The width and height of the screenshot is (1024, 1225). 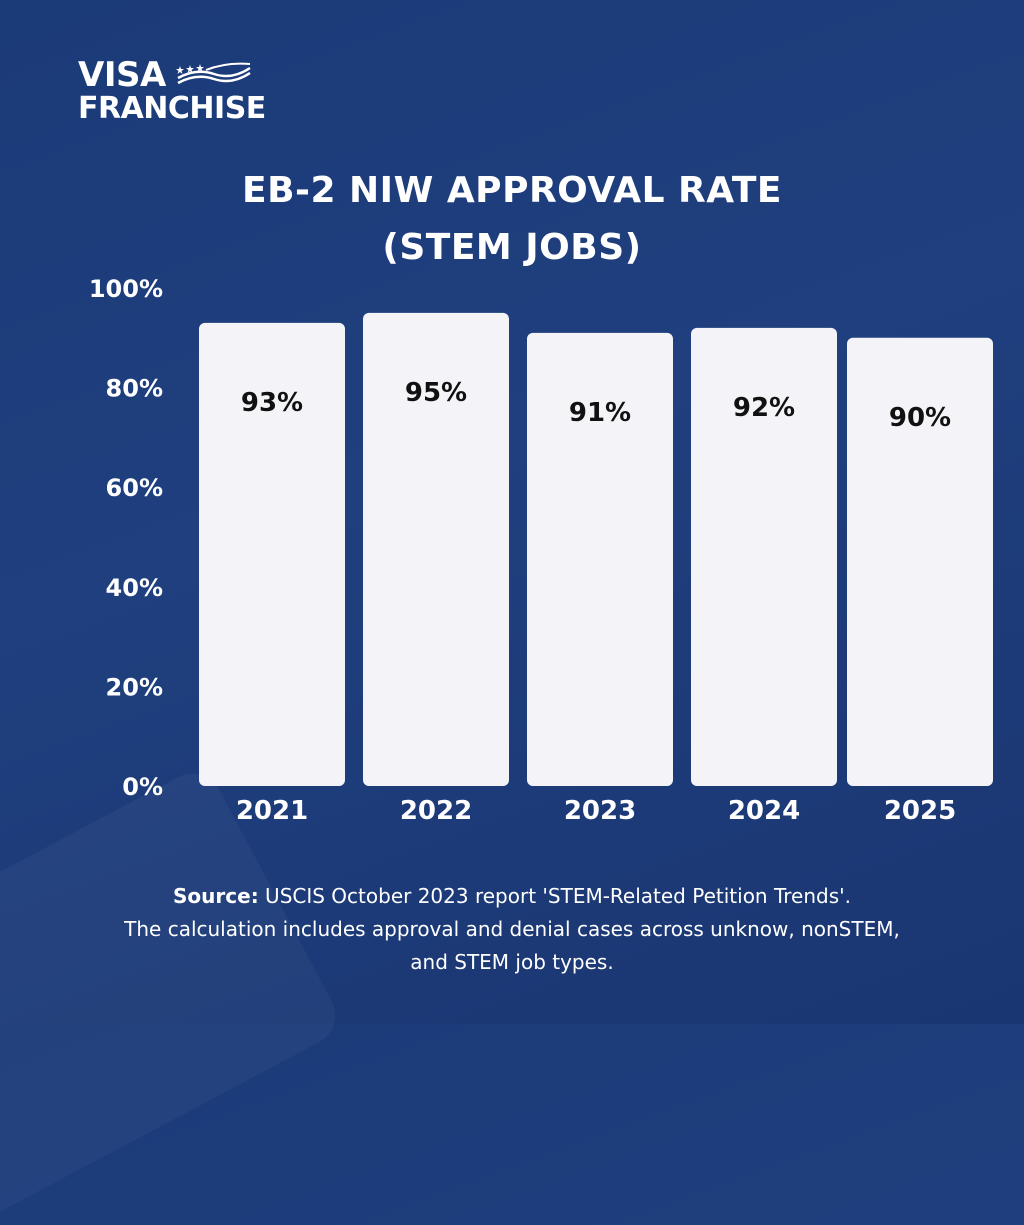 I want to click on x-tick-label: 2021, so click(x=272, y=811).